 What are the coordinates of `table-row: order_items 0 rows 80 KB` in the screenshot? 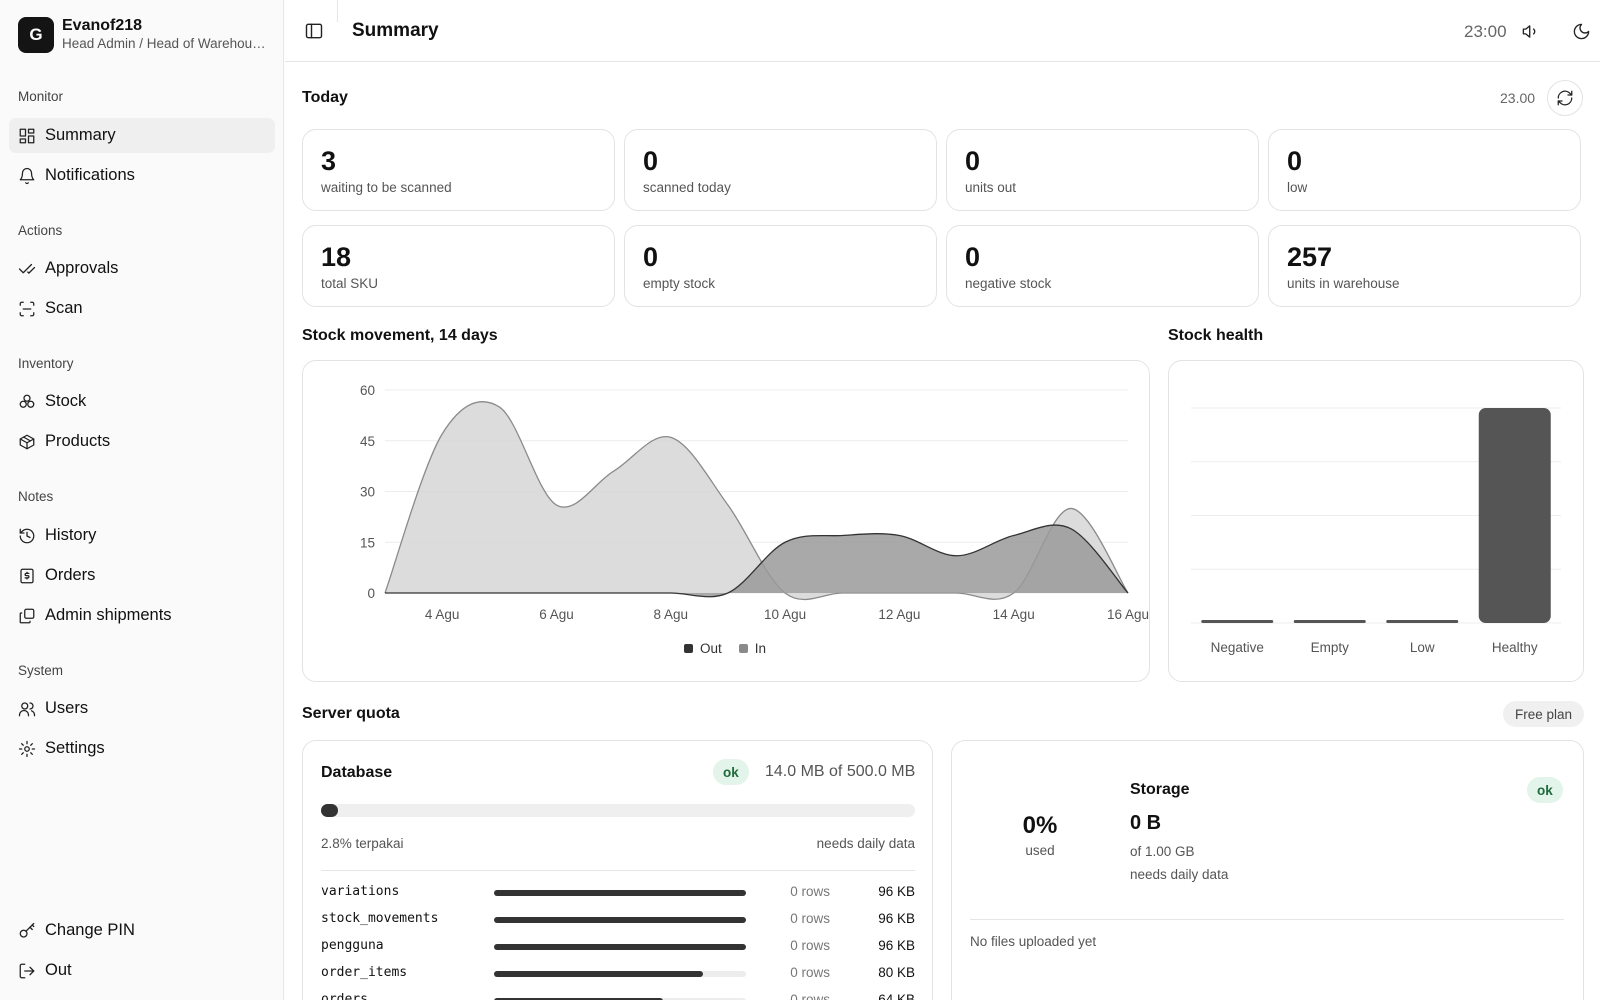 It's located at (618, 975).